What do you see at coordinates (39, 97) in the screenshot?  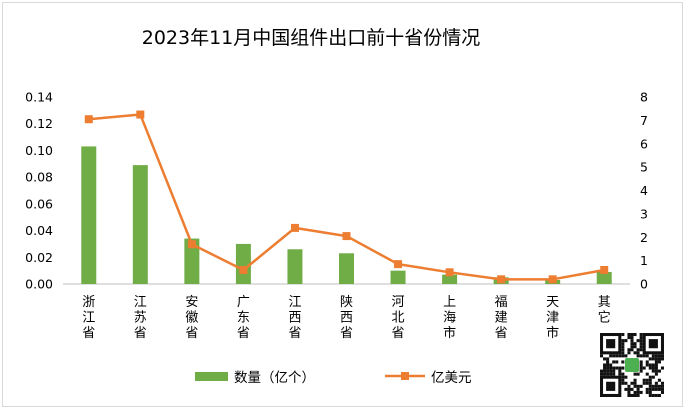 I see `left-tick-label: 0.14` at bounding box center [39, 97].